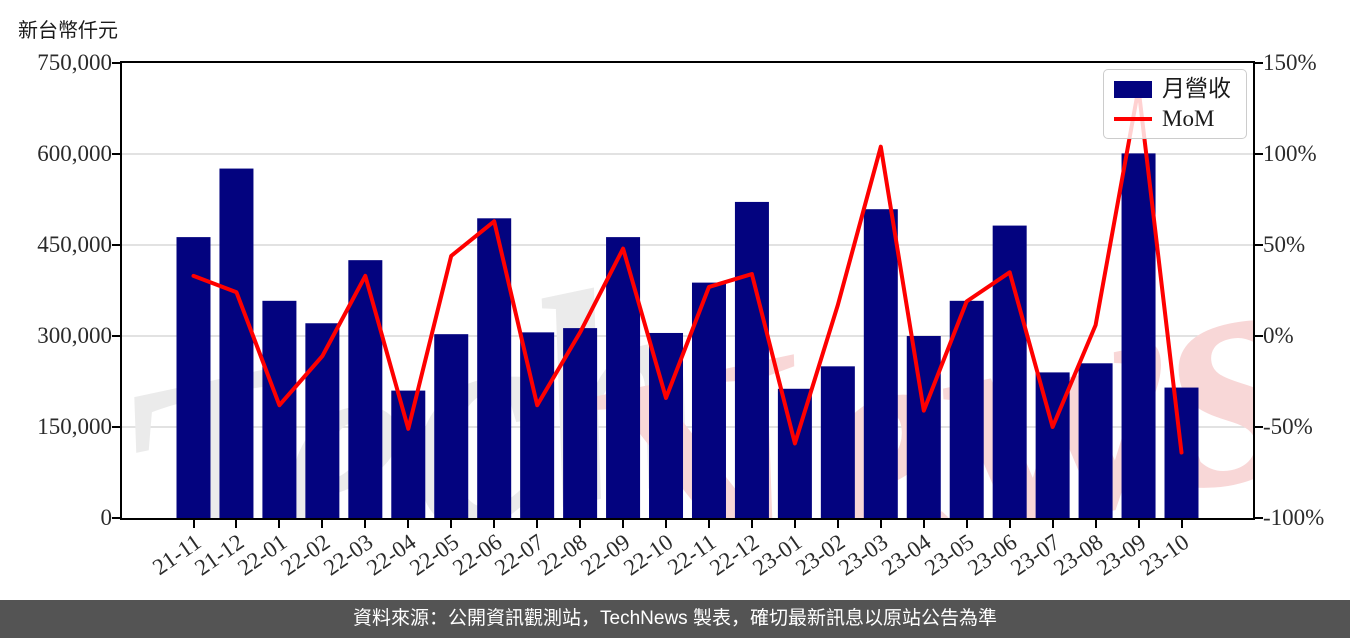  I want to click on left-axis-tick-label: 0, so click(106, 517).